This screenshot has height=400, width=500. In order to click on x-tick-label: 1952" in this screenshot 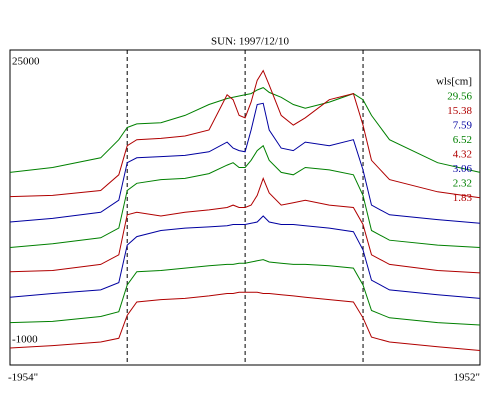, I will do `click(467, 378)`.